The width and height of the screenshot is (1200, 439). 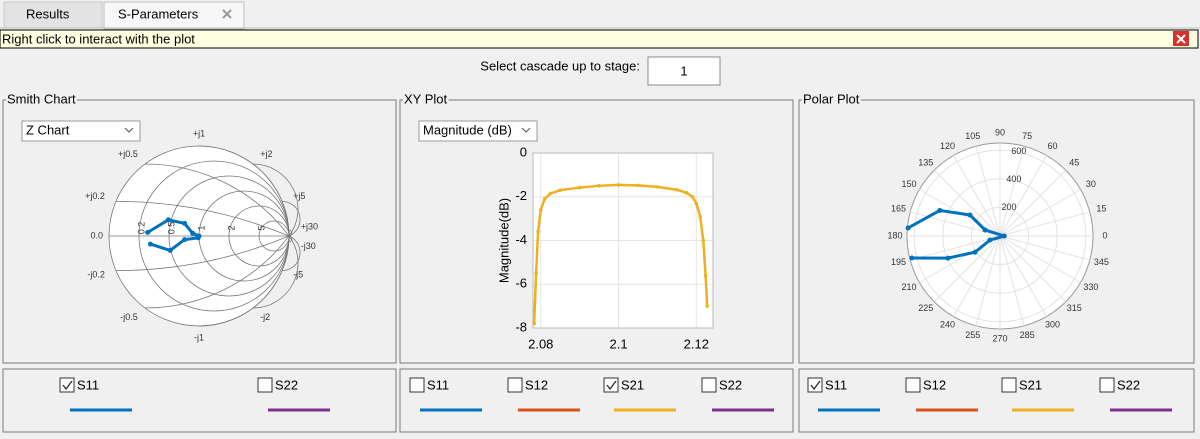 What do you see at coordinates (972, 136) in the screenshot?
I see `theta-tick-label: 105` at bounding box center [972, 136].